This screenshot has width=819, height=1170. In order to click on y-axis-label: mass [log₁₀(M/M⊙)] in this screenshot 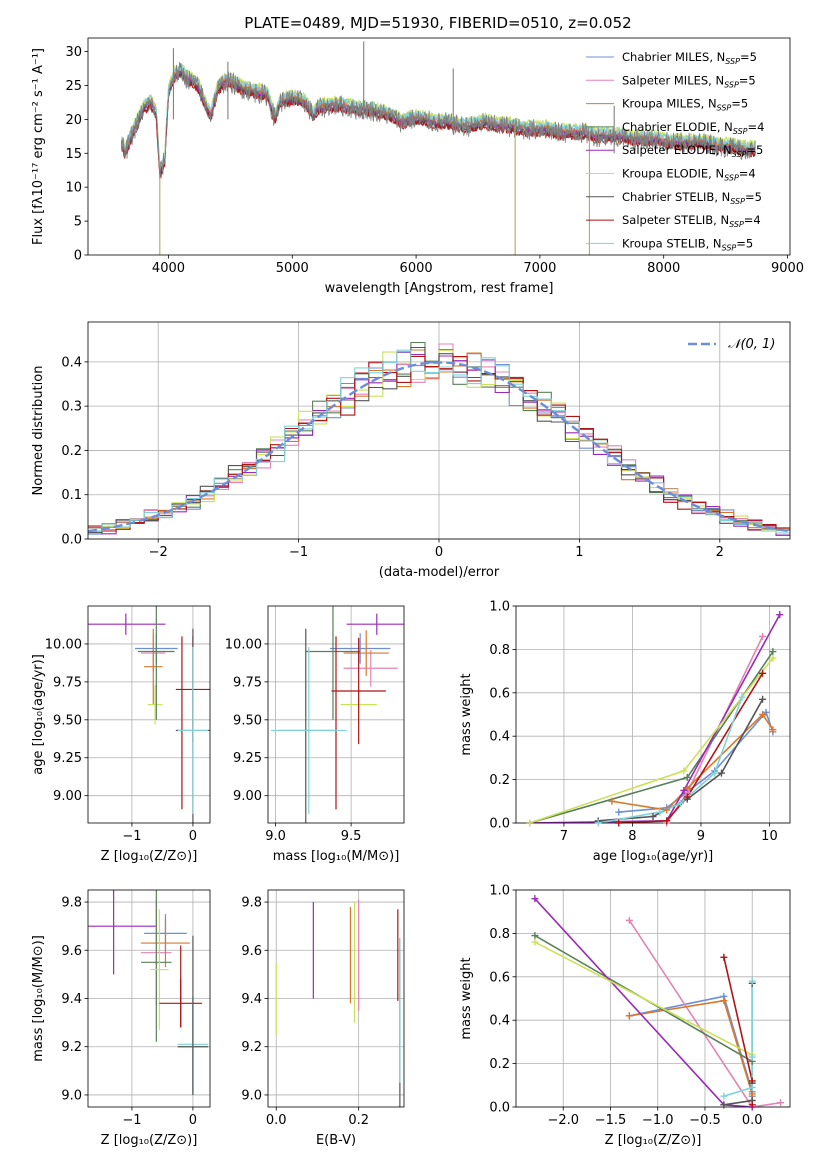, I will do `click(38, 998)`.